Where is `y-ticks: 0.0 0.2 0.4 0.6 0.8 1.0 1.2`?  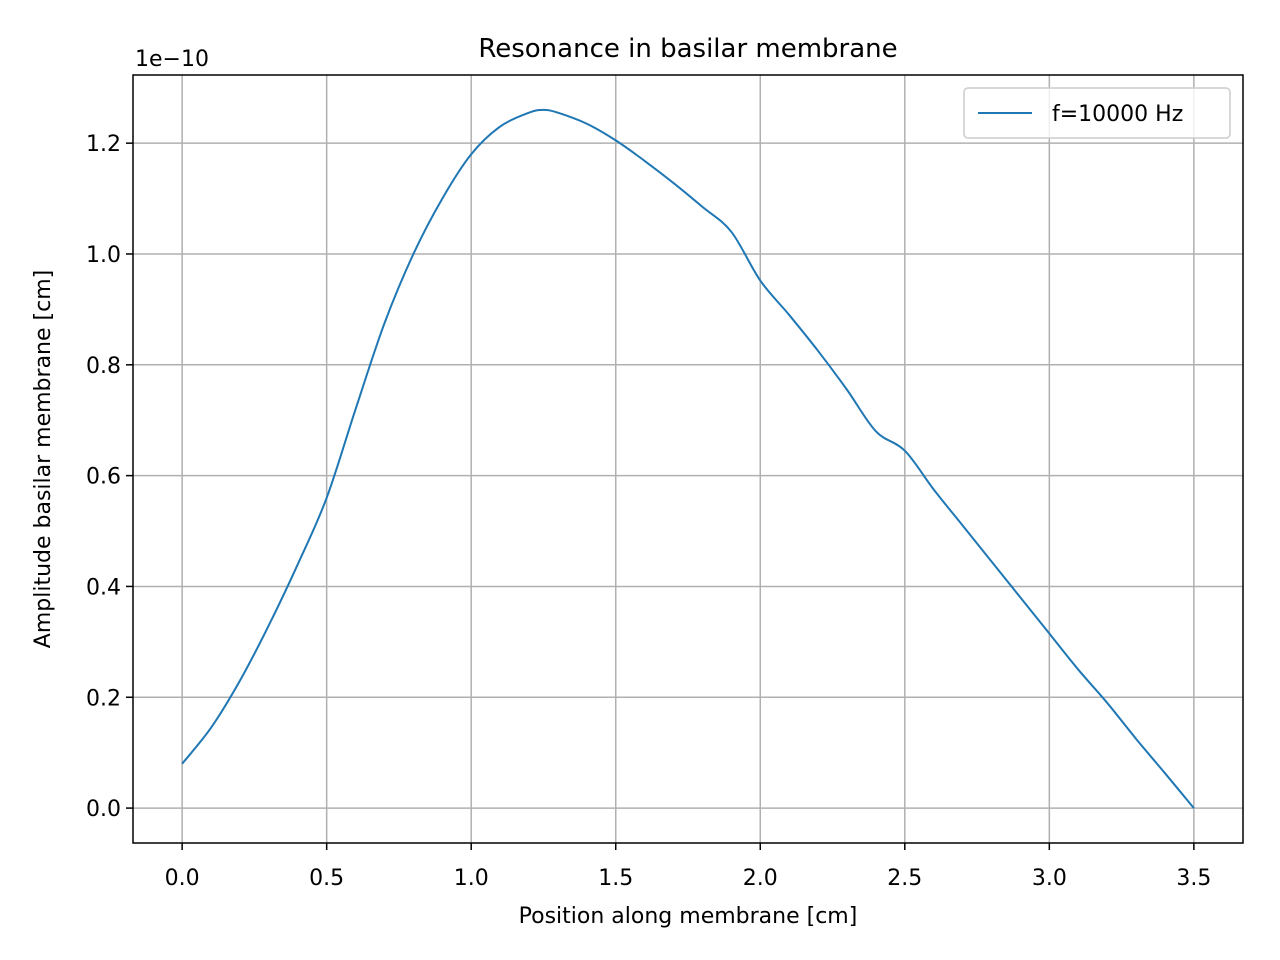 y-ticks: 0.0 0.2 0.4 0.6 0.8 1.0 1.2 is located at coordinates (109, 477).